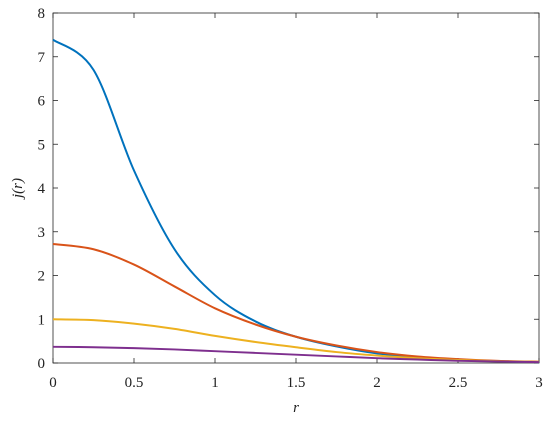  I want to click on y-tick-label: 8, so click(42, 14).